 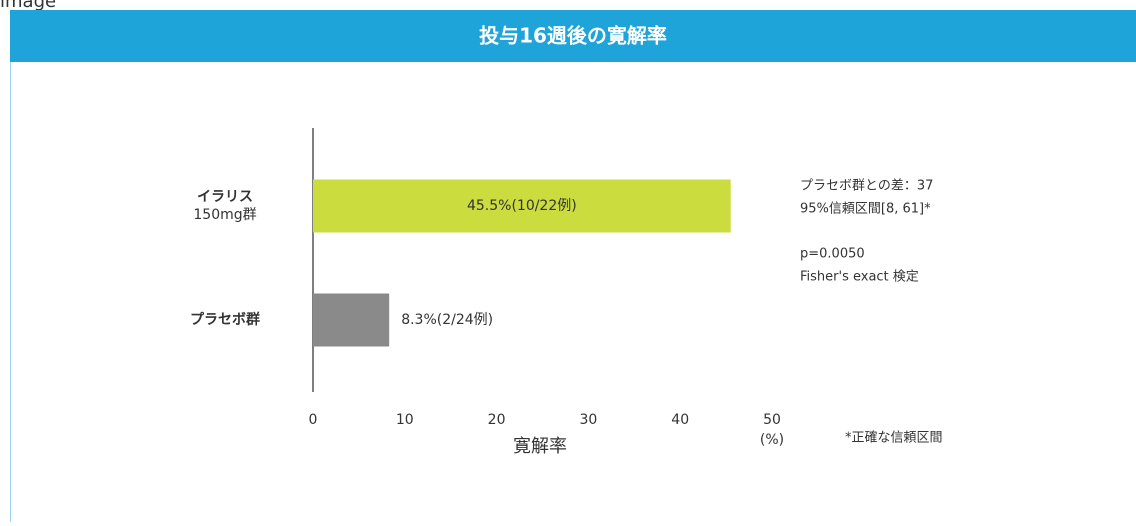 I want to click on x-unit: (%), so click(x=772, y=440).